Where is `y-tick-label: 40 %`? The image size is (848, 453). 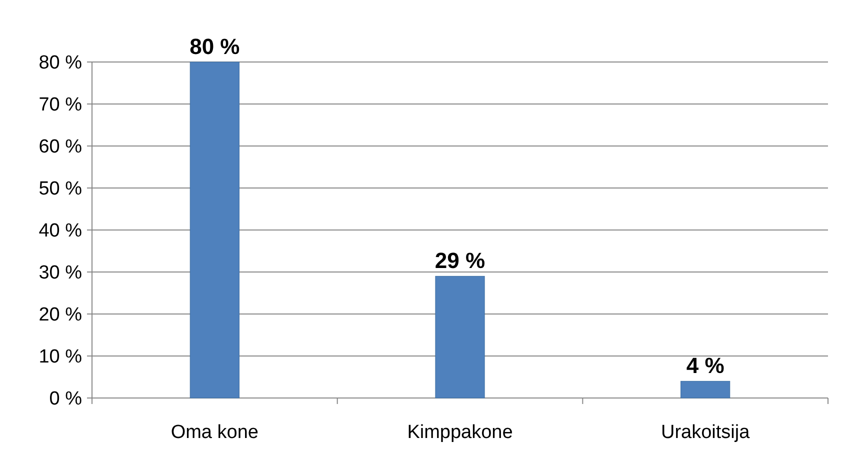
y-tick-label: 40 % is located at coordinates (60, 231).